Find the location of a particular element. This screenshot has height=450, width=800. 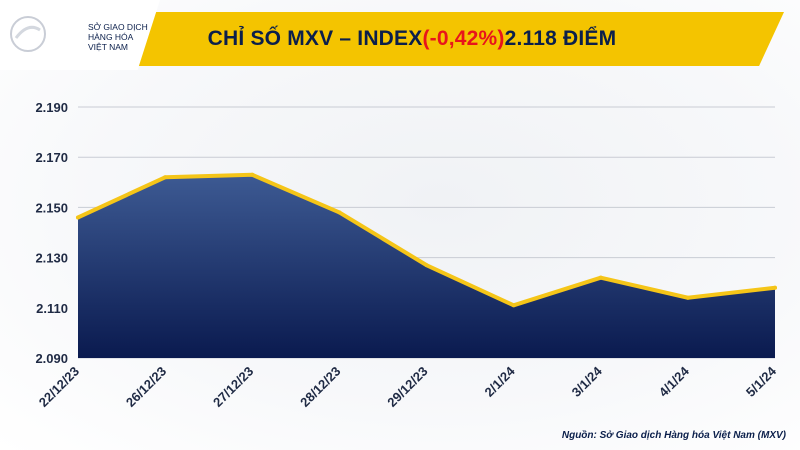

y-tick-label: 2.190 is located at coordinates (51, 107).